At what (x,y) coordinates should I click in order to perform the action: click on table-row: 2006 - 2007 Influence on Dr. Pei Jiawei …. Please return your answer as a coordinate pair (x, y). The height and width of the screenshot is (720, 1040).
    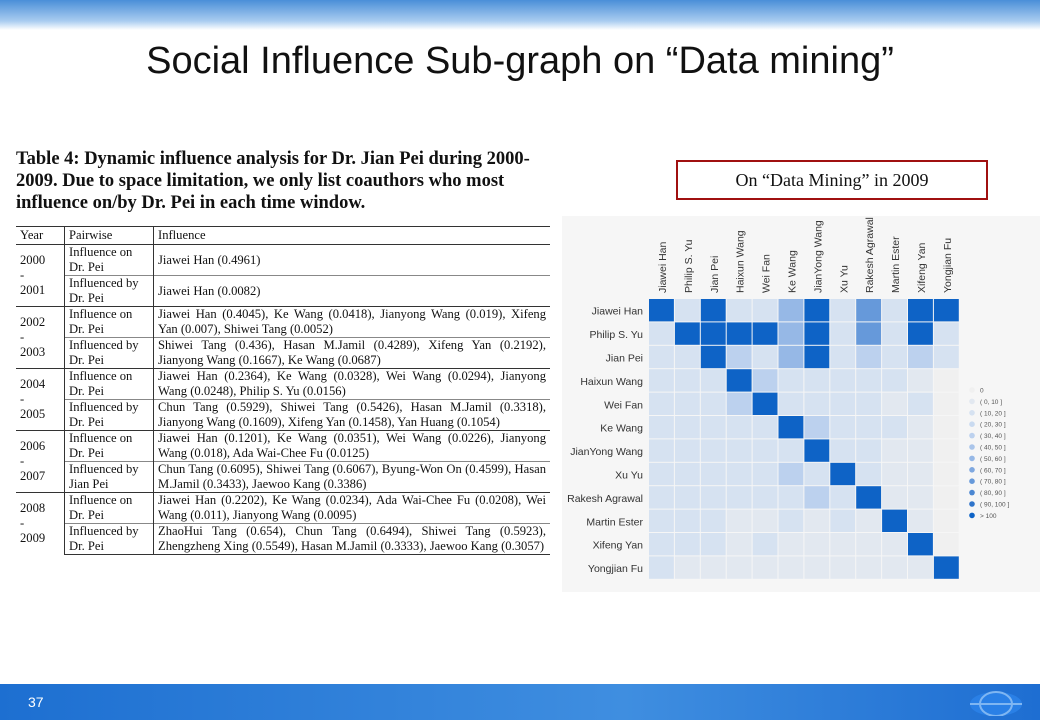
    Looking at the image, I should click on (283, 461).